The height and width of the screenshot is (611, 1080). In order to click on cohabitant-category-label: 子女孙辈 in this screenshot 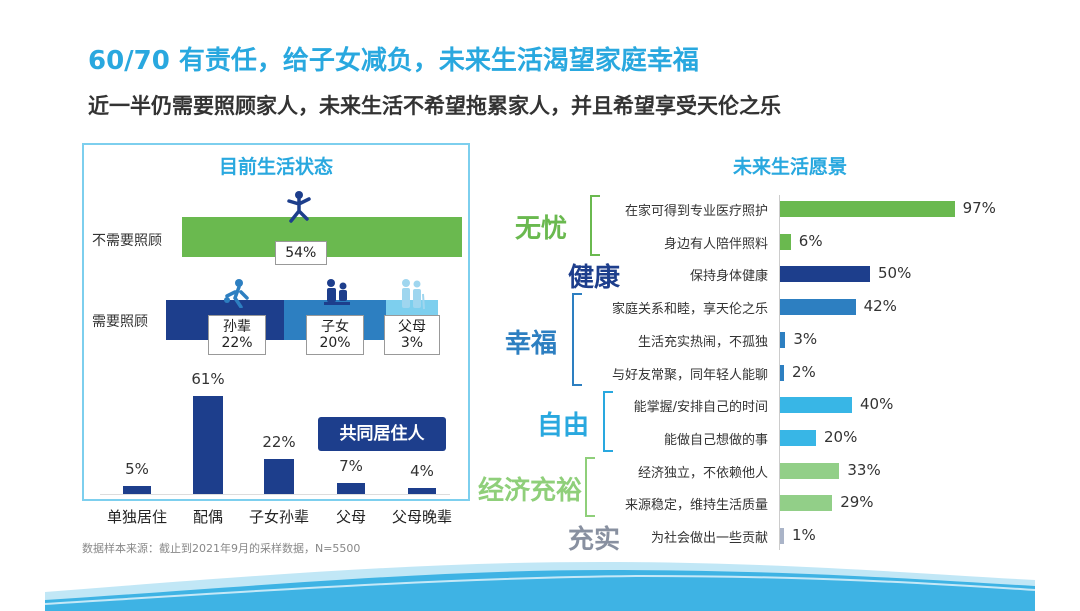, I will do `click(278, 517)`.